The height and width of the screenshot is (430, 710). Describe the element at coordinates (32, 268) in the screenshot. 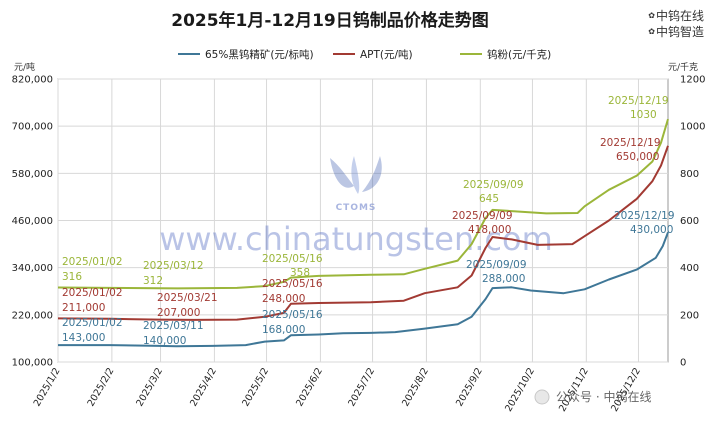

I see `y-left-tick-label: 340,000` at that location.